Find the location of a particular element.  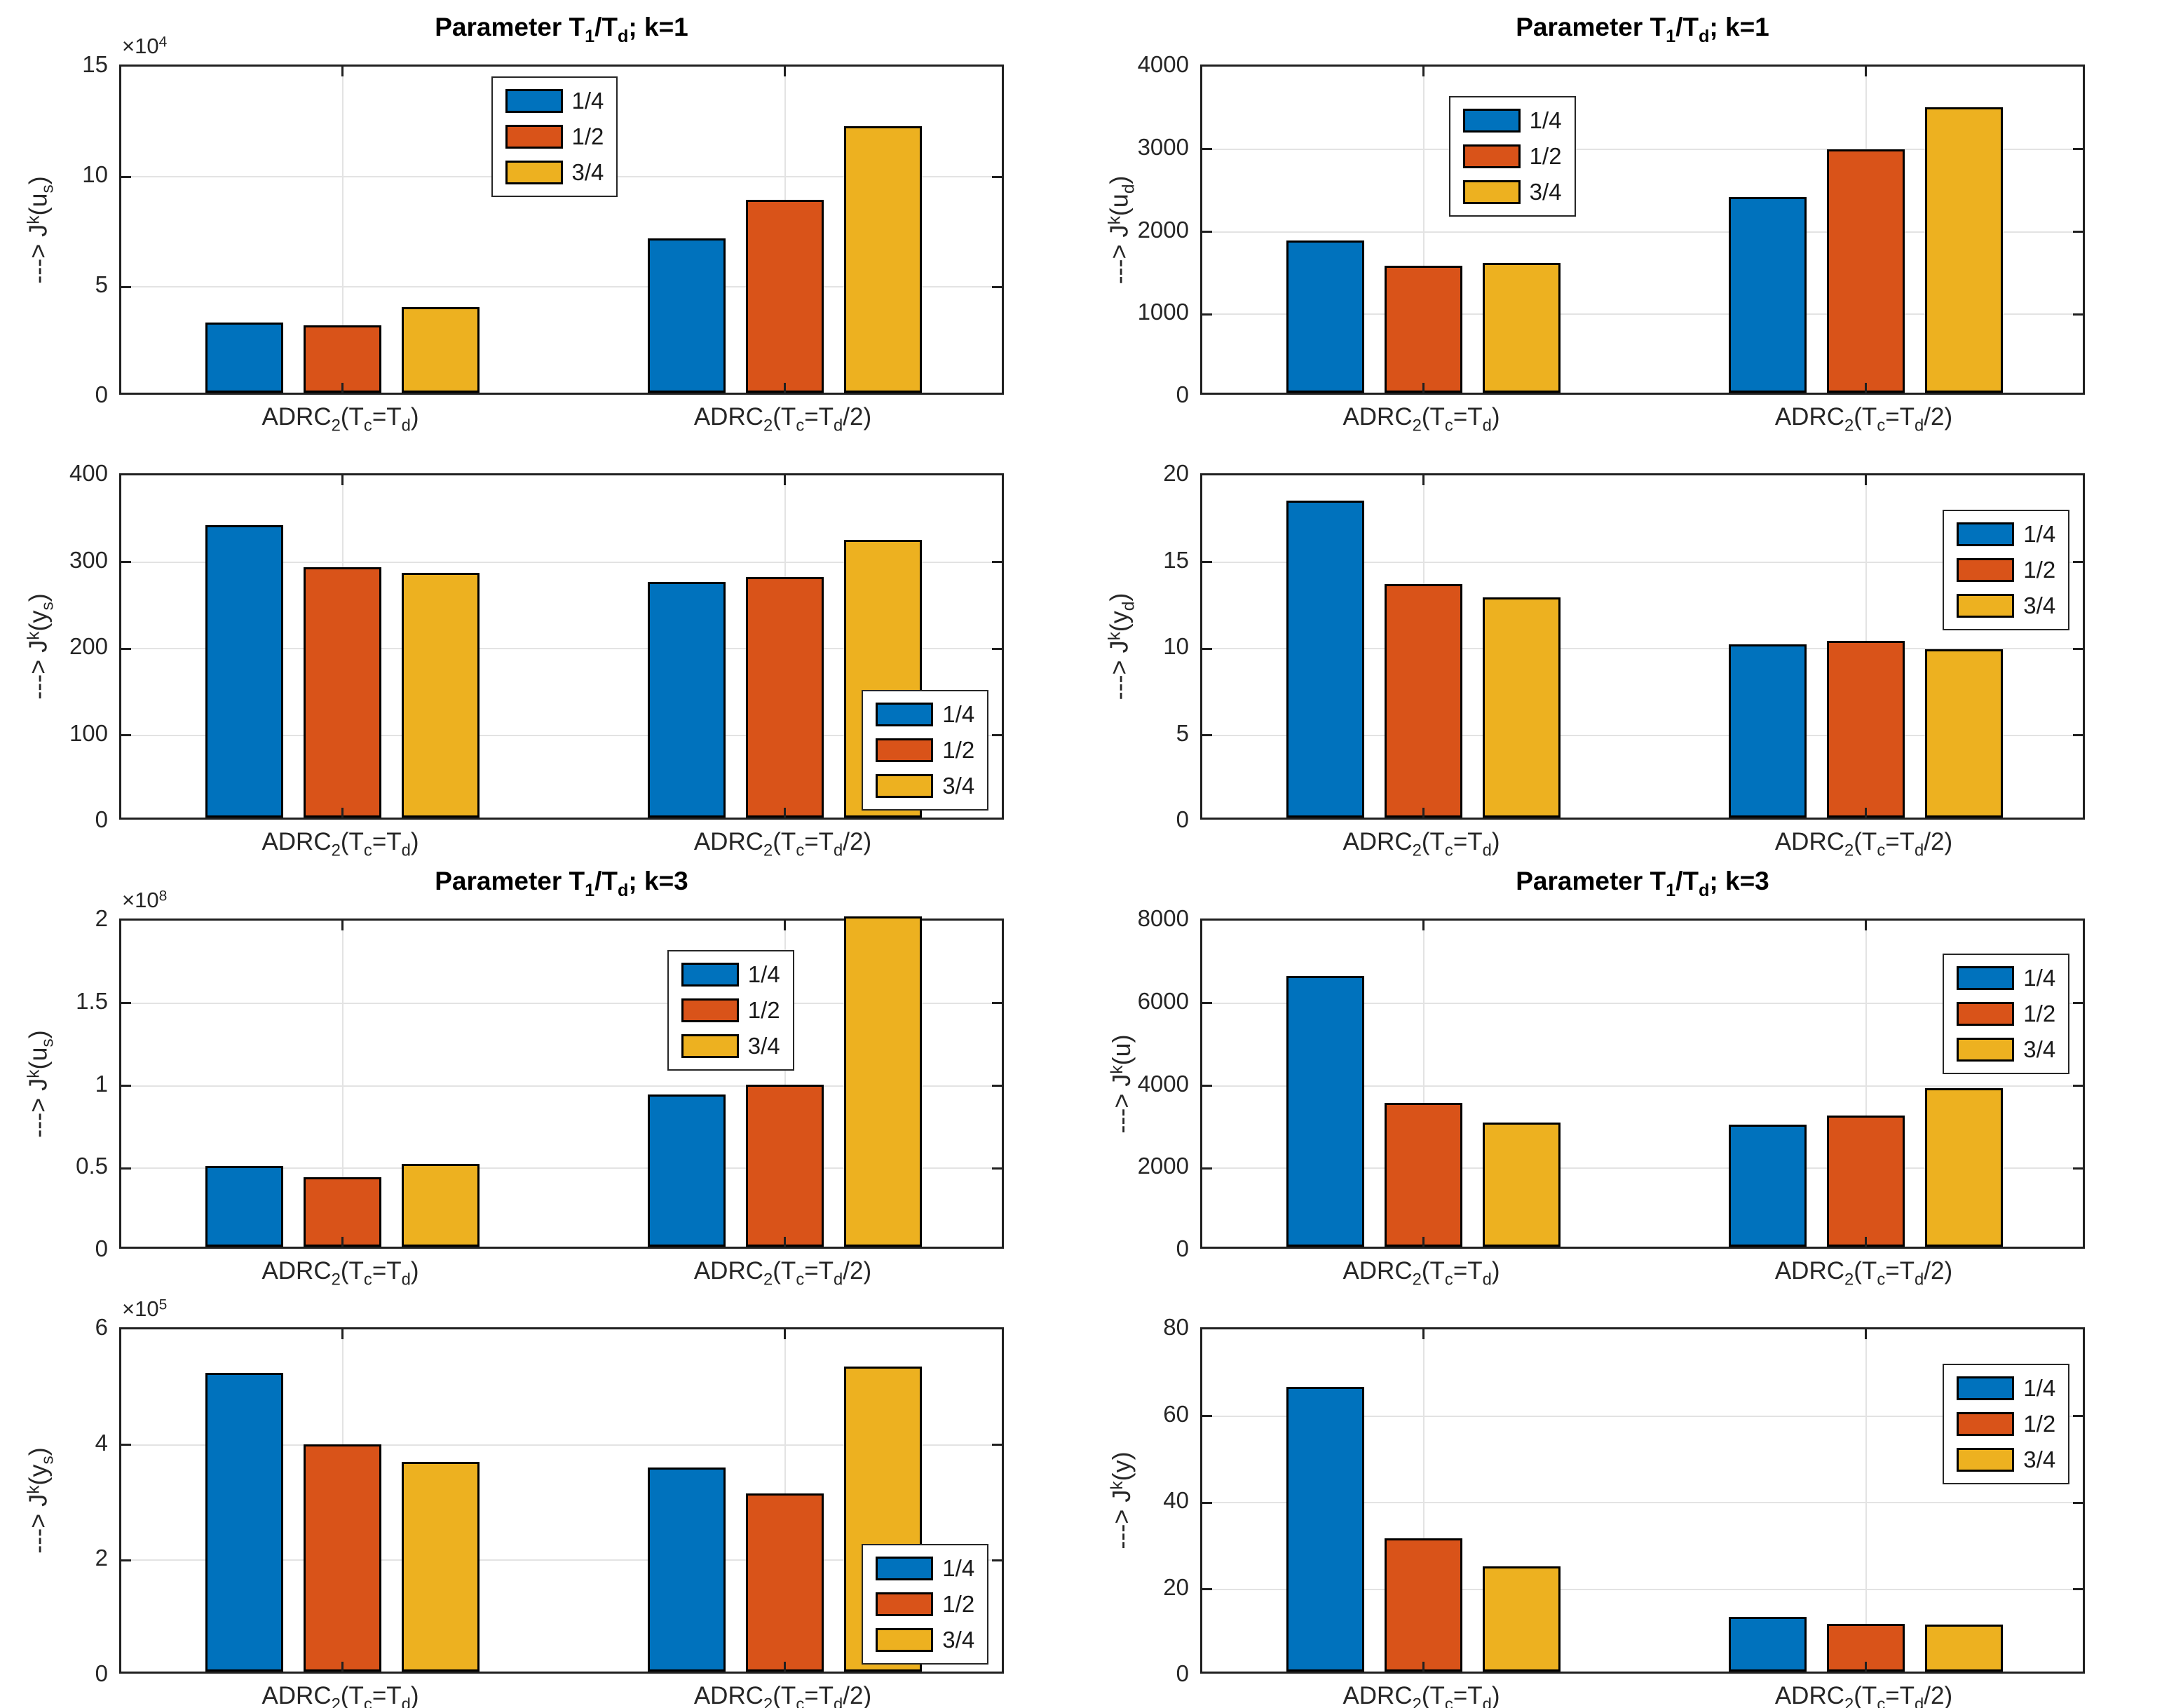

y-tick-label: 5 is located at coordinates (1182, 732).